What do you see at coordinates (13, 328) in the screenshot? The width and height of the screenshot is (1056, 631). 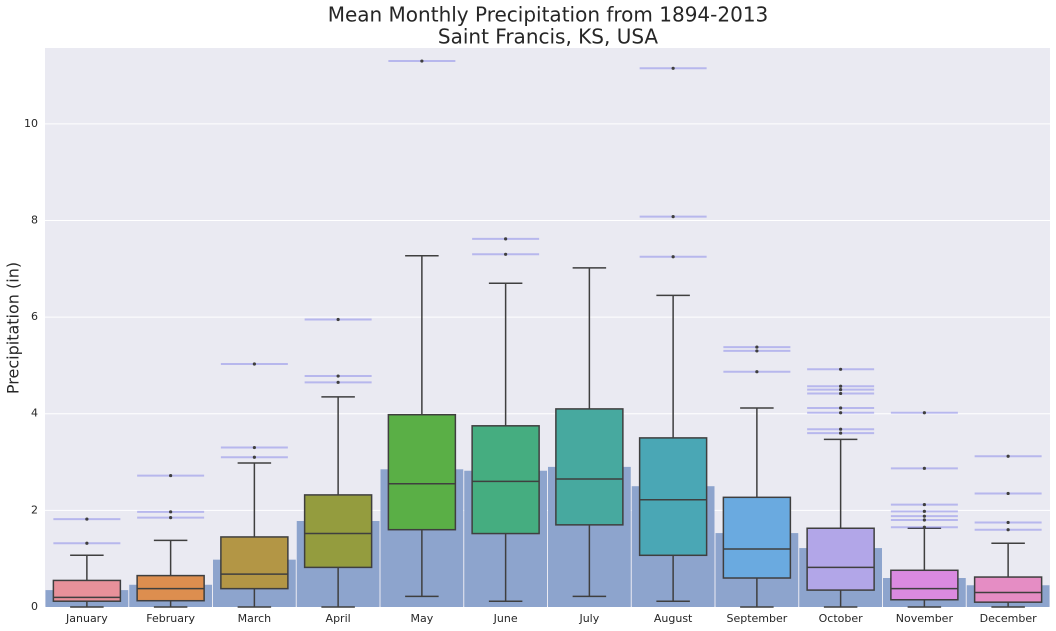 I see `y-axis-label: Precipitation (in)` at bounding box center [13, 328].